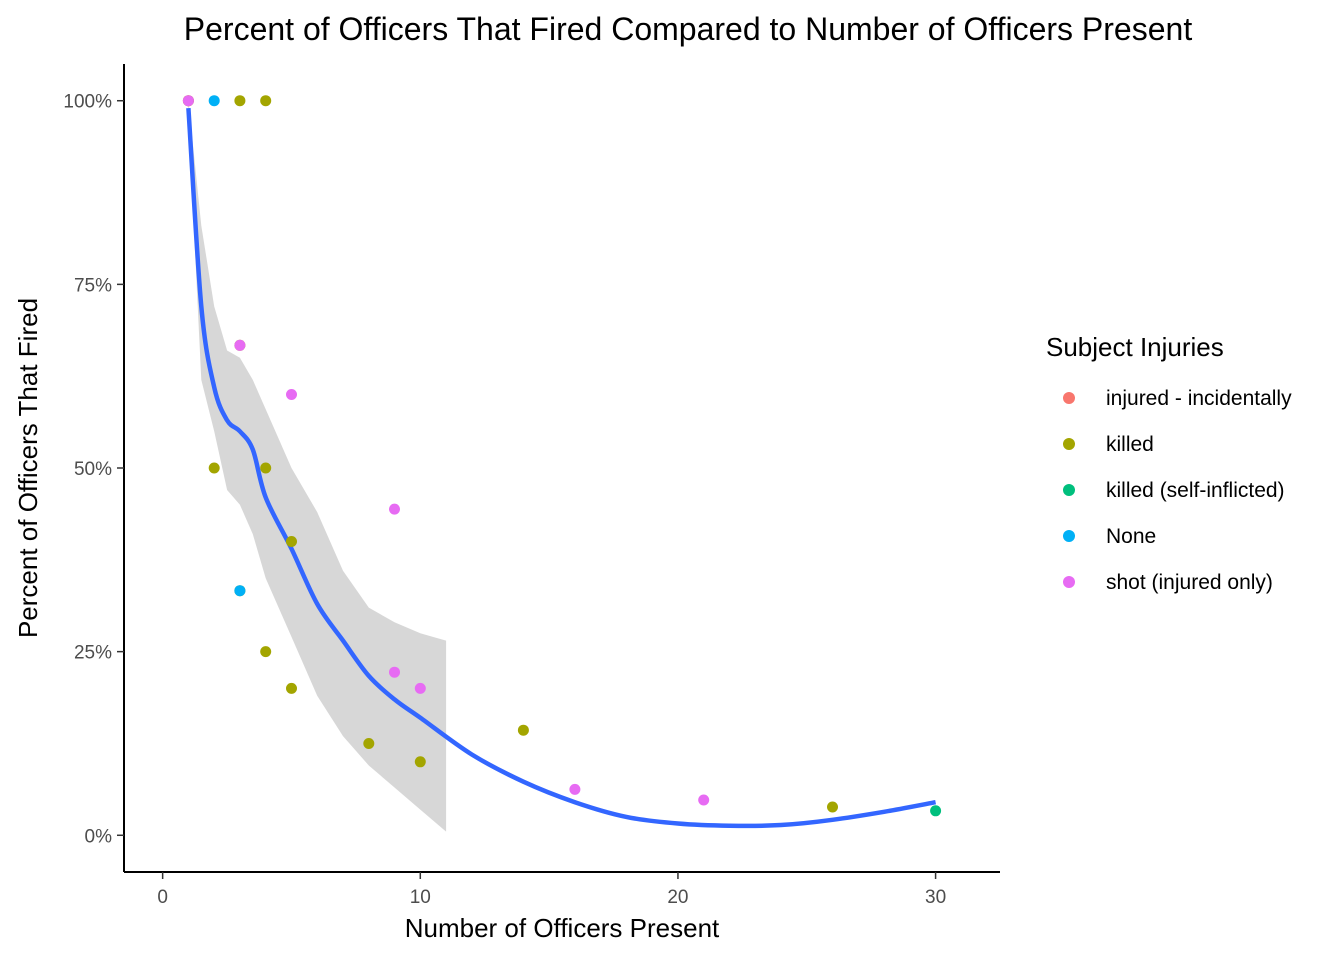  I want to click on y-tick-label: 0%, so click(99, 836).